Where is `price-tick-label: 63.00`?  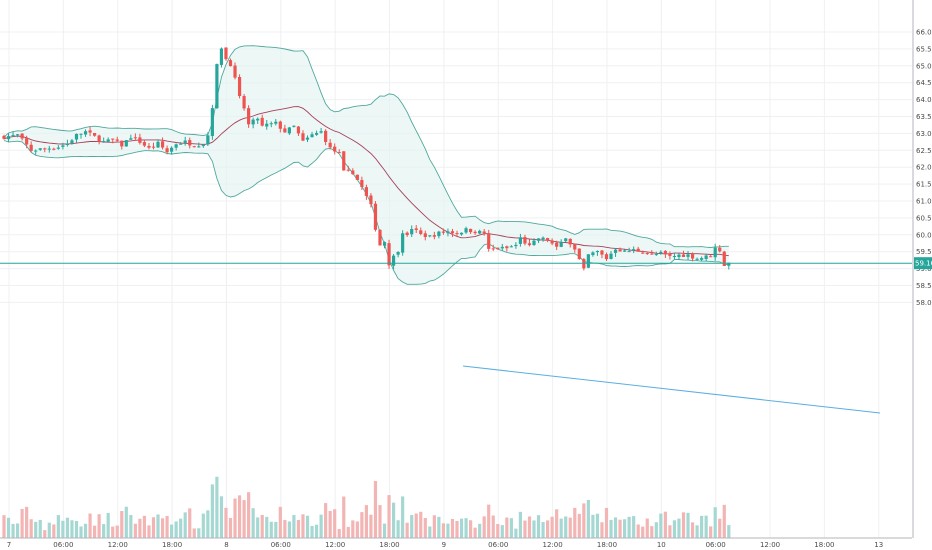 price-tick-label: 63.00 is located at coordinates (924, 134).